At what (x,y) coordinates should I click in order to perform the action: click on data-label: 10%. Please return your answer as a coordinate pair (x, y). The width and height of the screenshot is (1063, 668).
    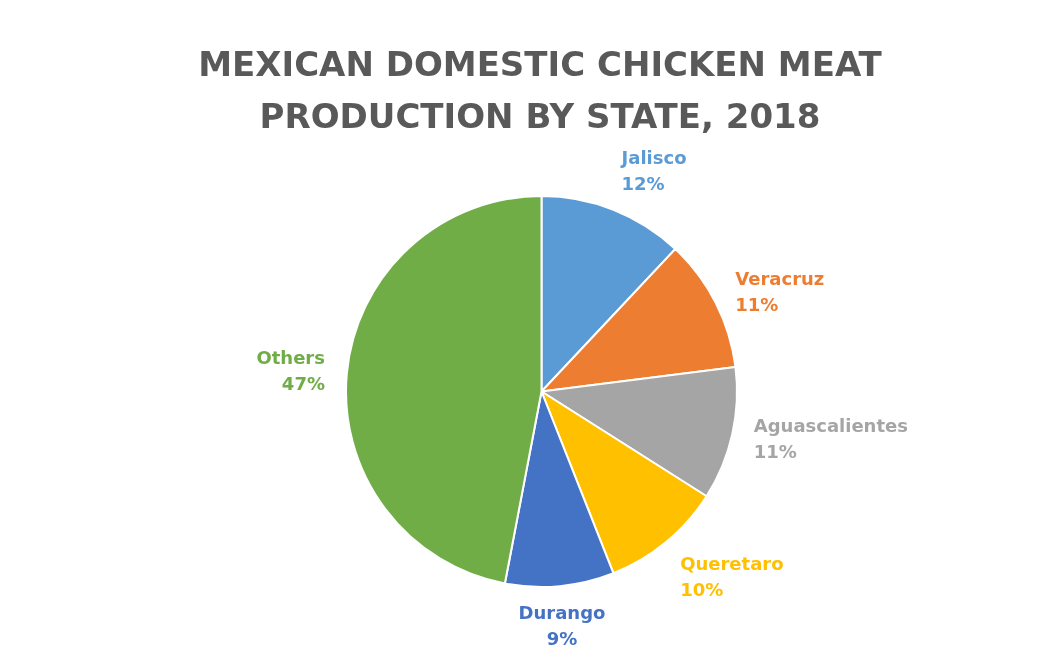
    Looking at the image, I should click on (702, 589).